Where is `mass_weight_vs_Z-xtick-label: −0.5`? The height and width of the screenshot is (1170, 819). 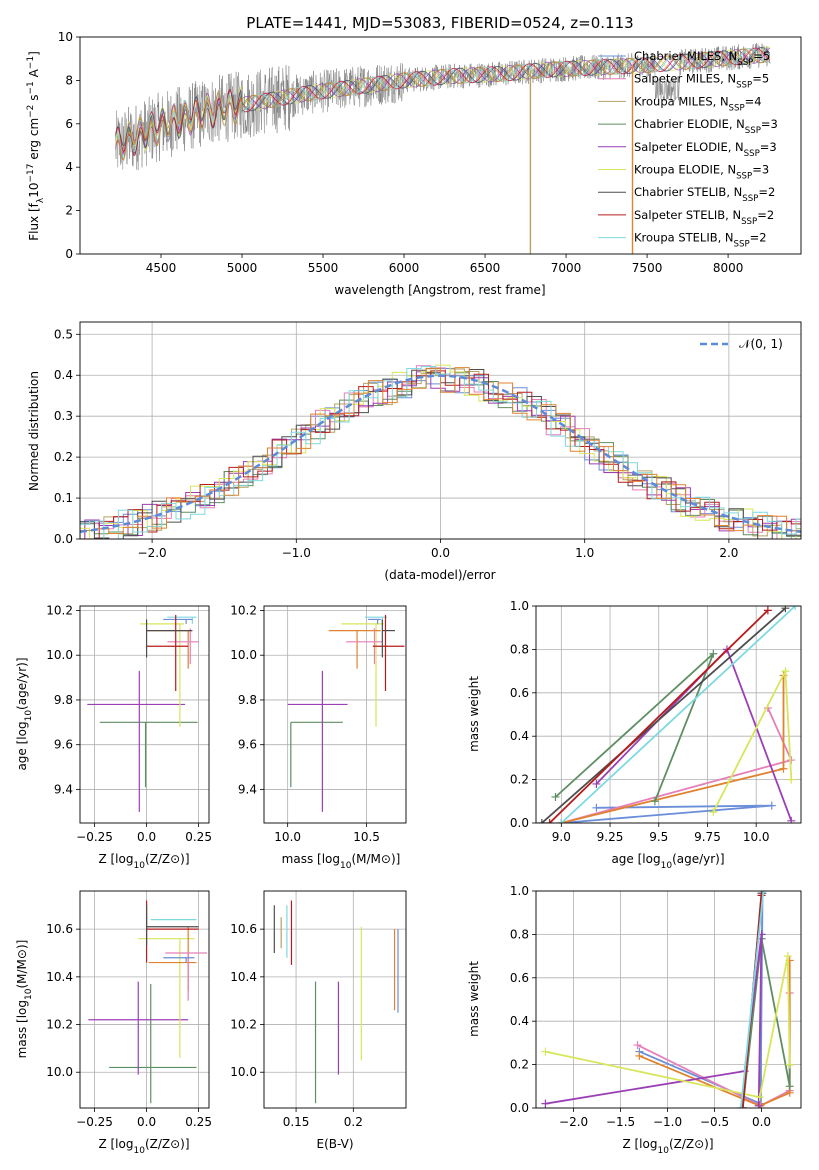
mass_weight_vs_Z-xtick-label: −0.5 is located at coordinates (714, 1122).